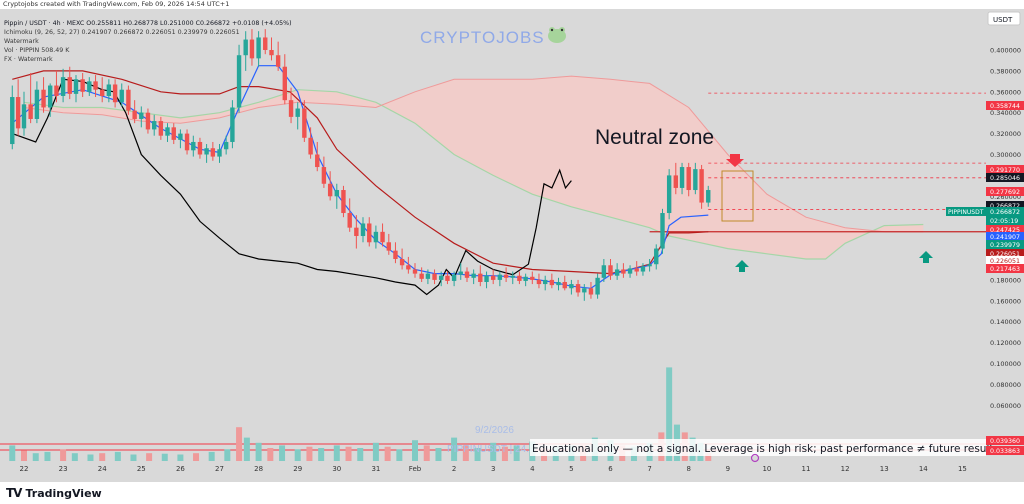  Describe the element at coordinates (1005, 406) in the screenshot. I see `y-tick-label: 0.060000` at that location.